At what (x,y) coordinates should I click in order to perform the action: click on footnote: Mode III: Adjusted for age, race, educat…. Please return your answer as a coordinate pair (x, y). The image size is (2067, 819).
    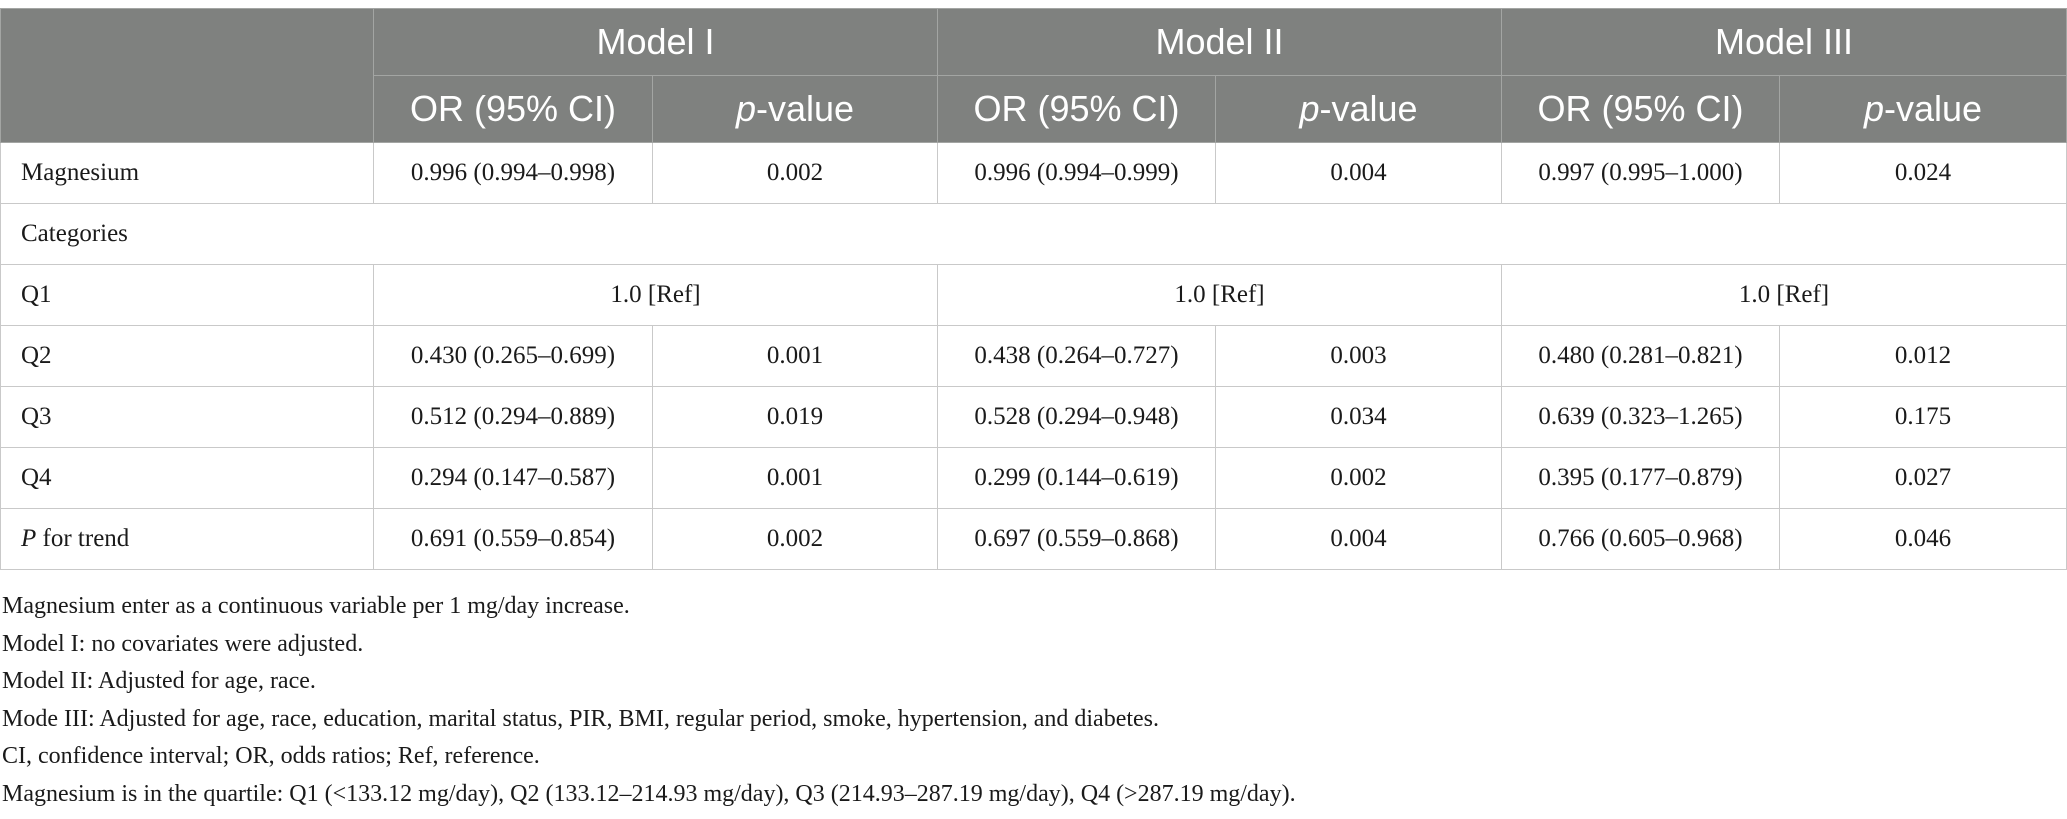
    Looking at the image, I should click on (581, 718).